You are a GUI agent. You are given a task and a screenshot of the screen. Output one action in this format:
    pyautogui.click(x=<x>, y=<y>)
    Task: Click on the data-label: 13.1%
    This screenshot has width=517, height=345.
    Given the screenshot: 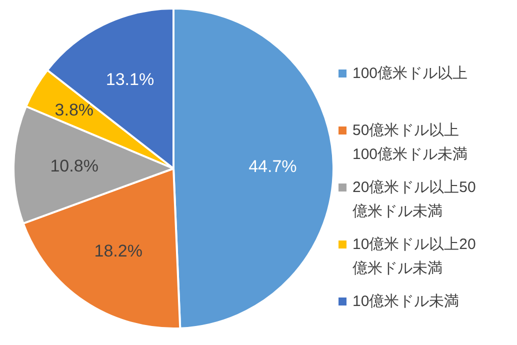 What is the action you would take?
    pyautogui.click(x=130, y=79)
    